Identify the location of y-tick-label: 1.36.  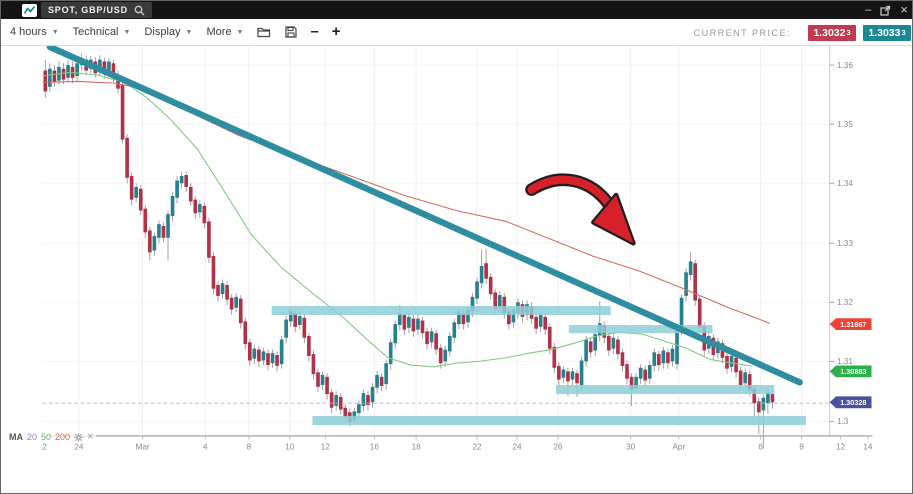
(845, 65).